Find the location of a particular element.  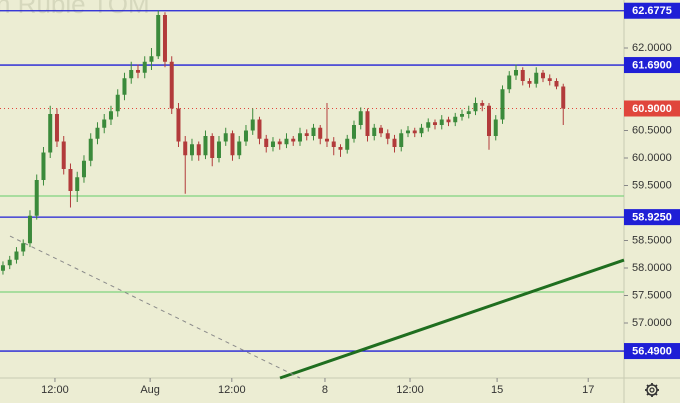

x-tick-label: 8 is located at coordinates (325, 390).